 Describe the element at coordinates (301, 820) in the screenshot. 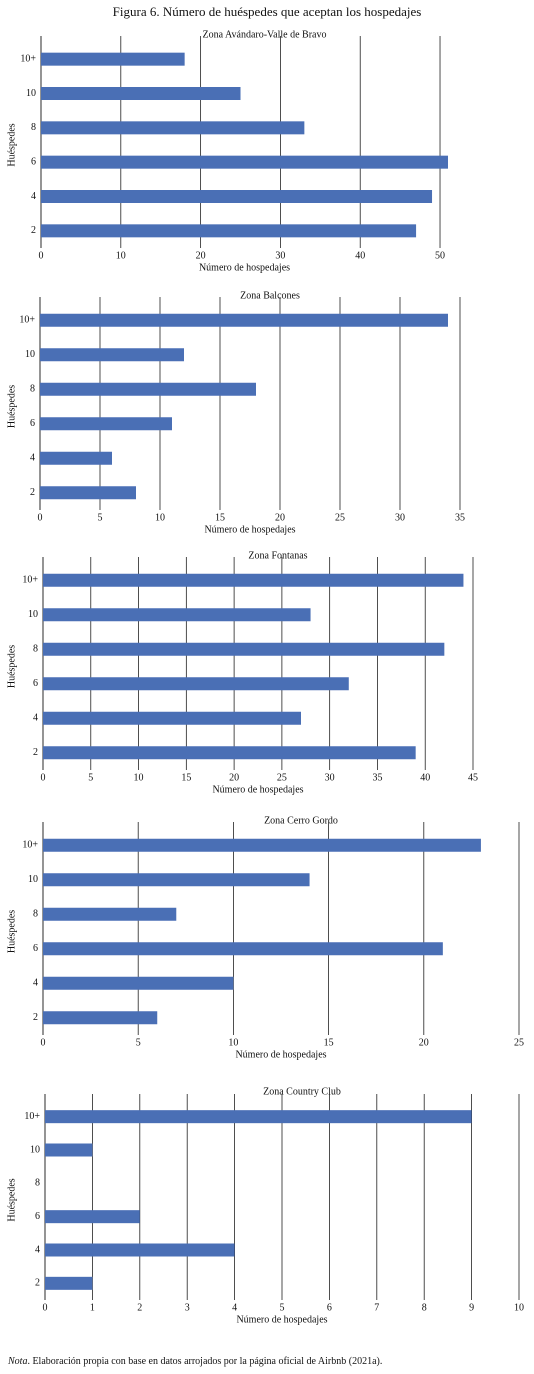

I see `chart-title: Zona Cerro Gordo` at that location.